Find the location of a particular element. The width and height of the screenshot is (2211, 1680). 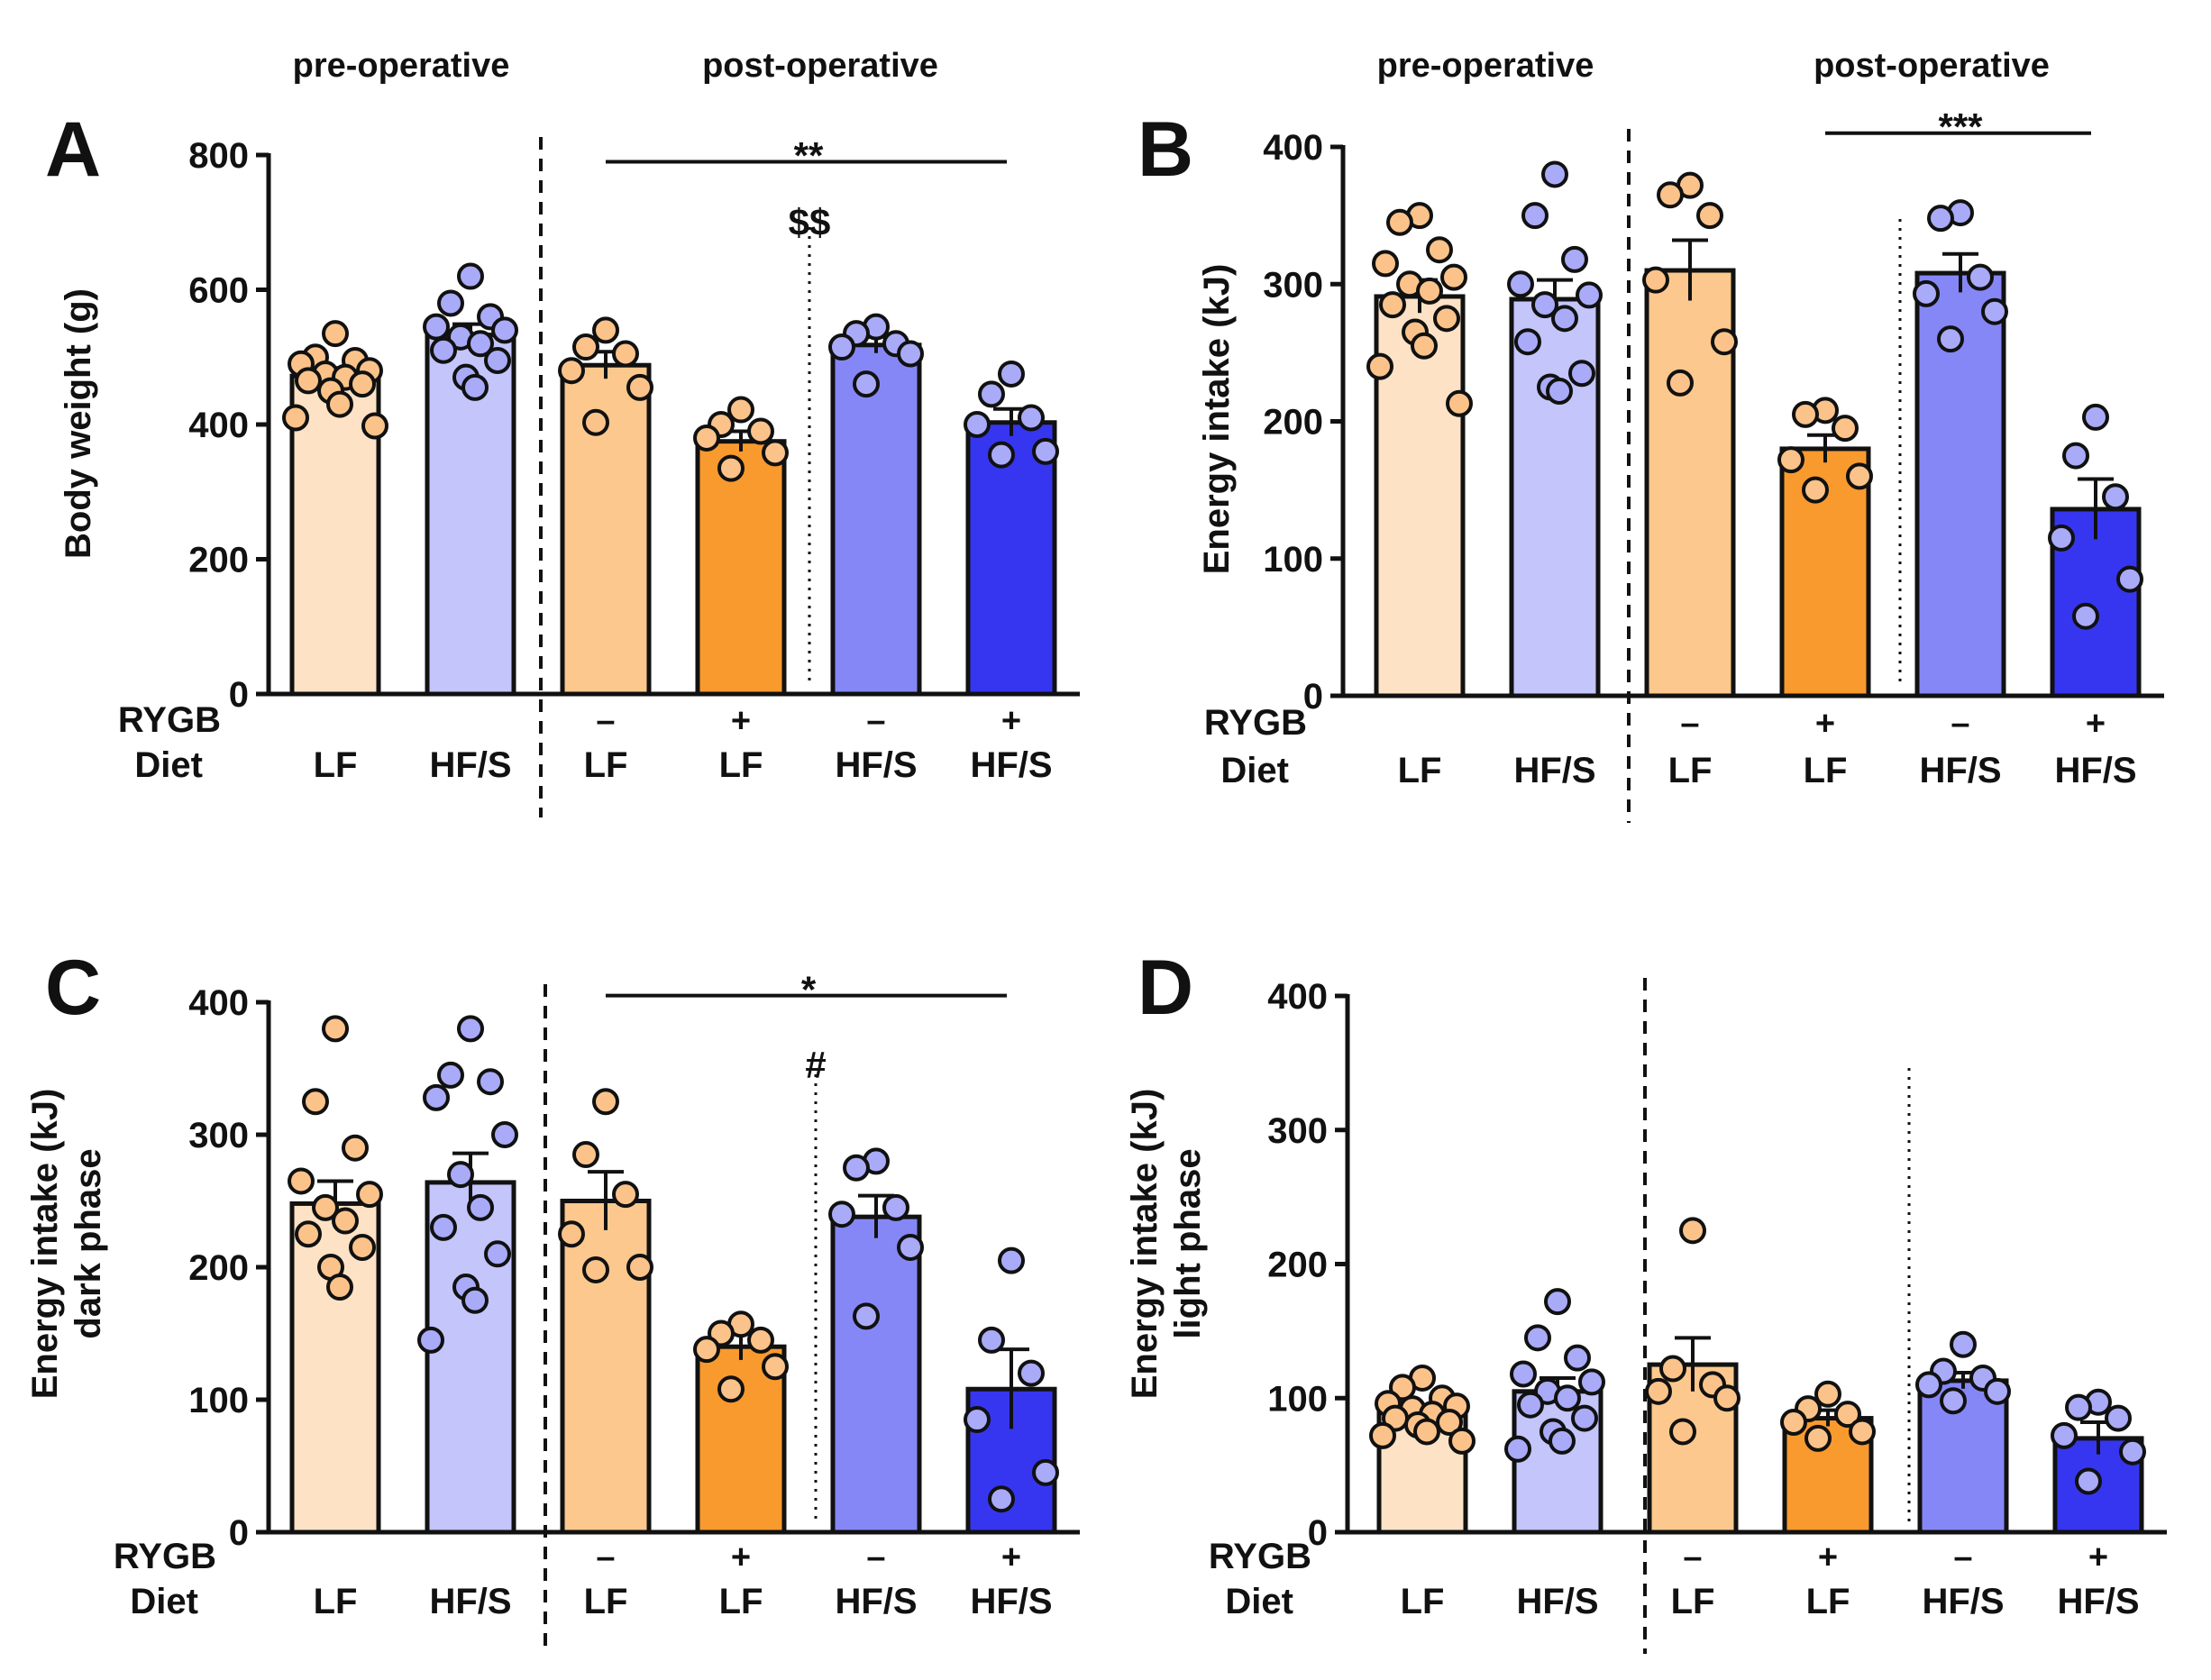

significance-marker: *** is located at coordinates (1960, 127).